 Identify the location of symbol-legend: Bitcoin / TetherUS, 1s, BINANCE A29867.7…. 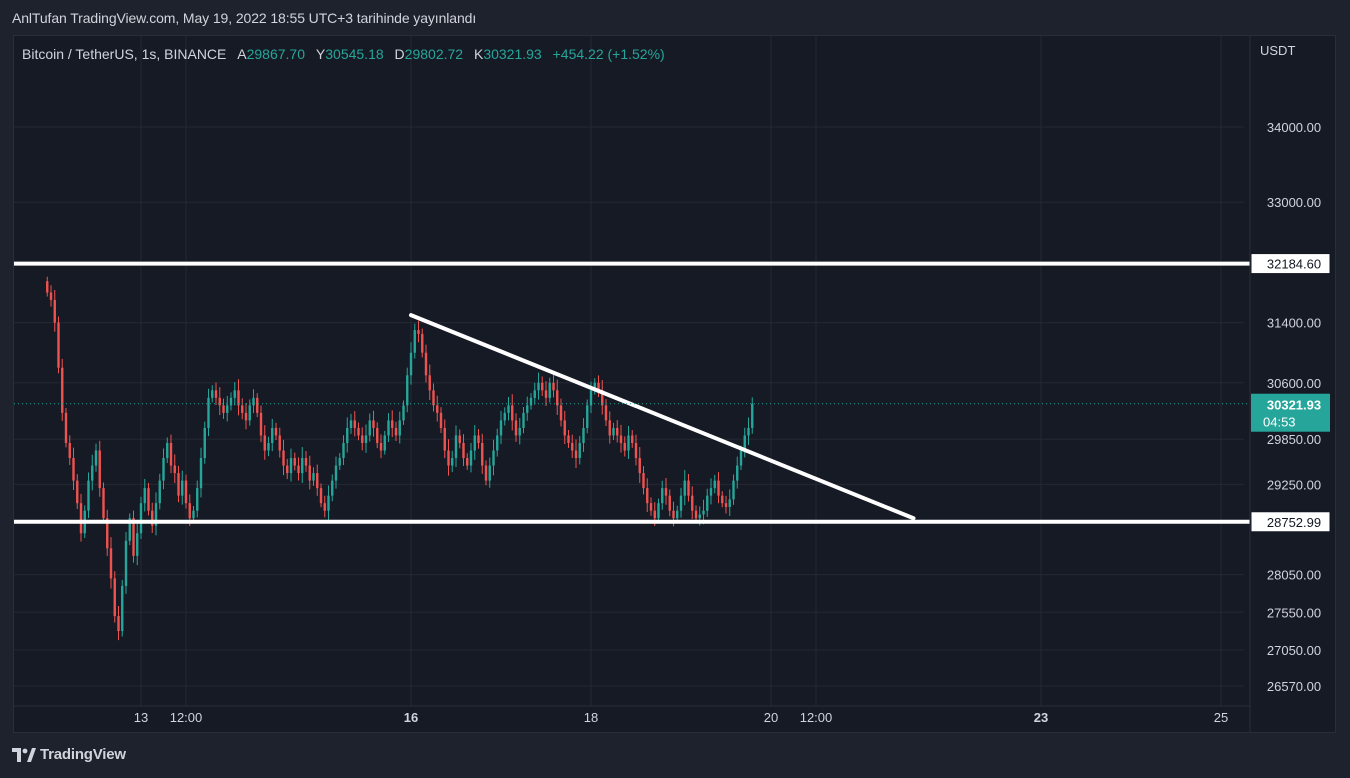
(343, 54).